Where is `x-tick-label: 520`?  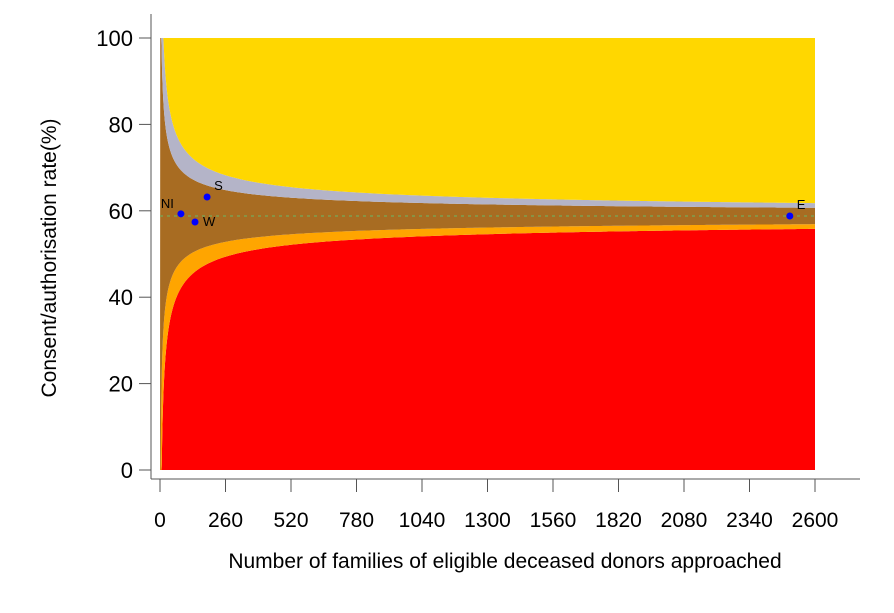 x-tick-label: 520 is located at coordinates (290, 520).